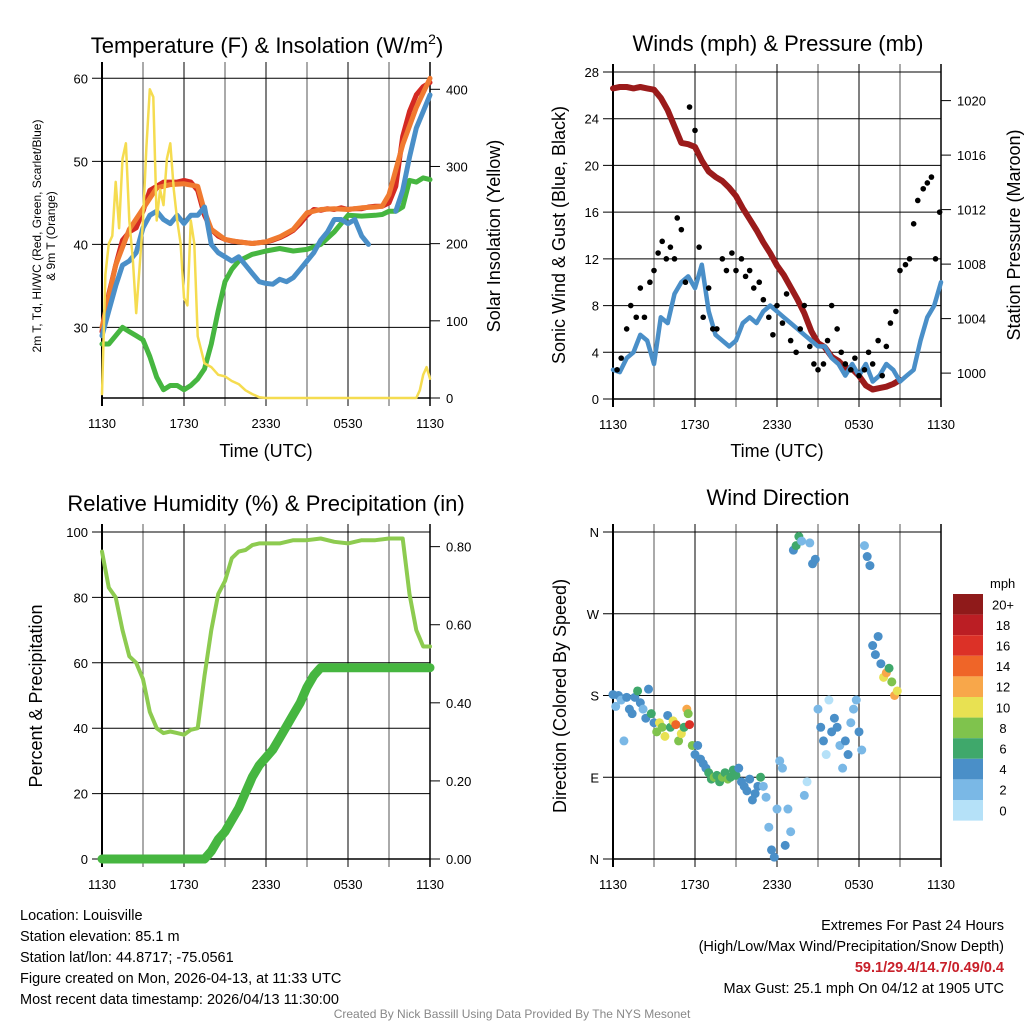  What do you see at coordinates (81, 327) in the screenshot?
I see `y-tick-label: 30` at bounding box center [81, 327].